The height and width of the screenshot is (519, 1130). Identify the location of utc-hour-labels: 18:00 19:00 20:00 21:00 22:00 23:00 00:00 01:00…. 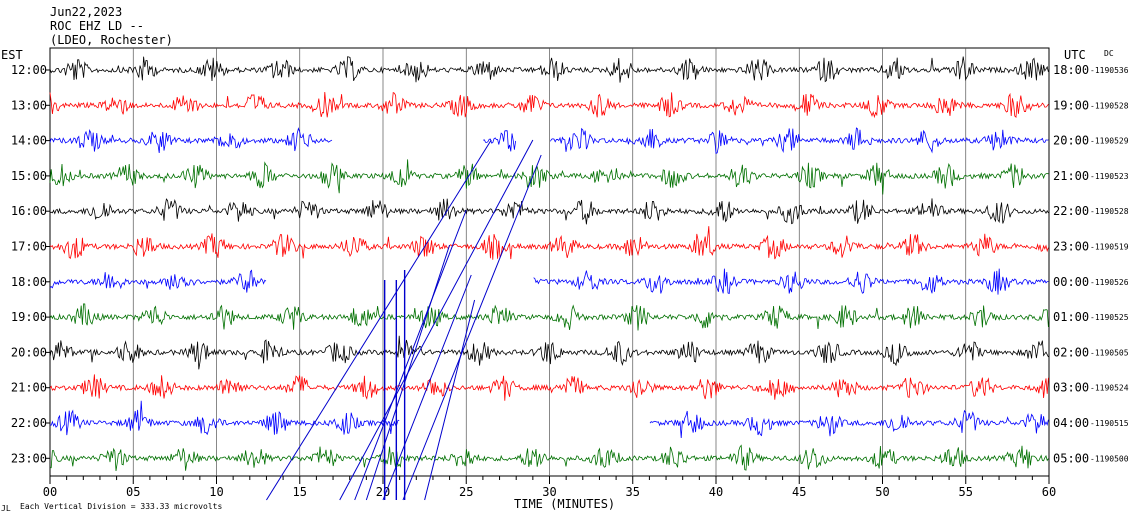
(1071, 264).